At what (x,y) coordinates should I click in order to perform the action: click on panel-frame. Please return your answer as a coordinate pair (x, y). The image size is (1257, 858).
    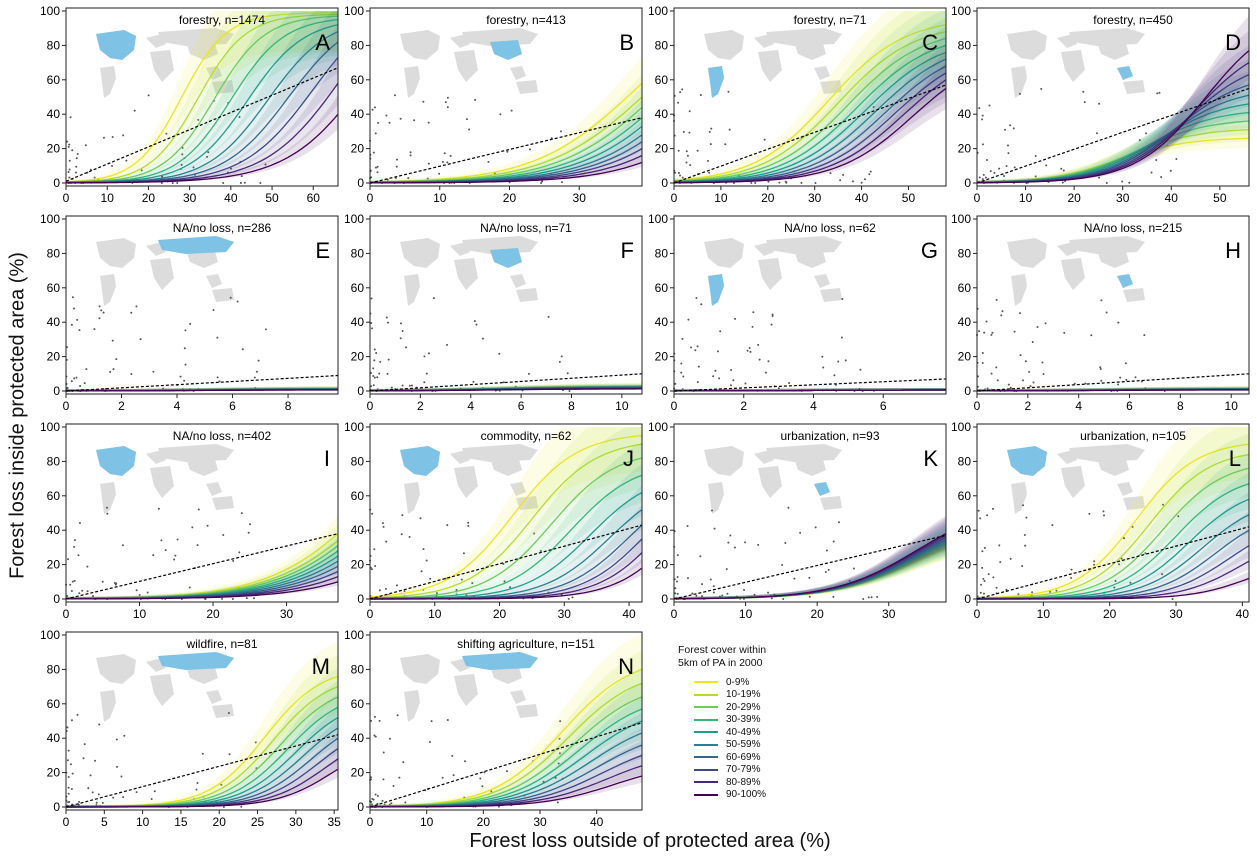
    Looking at the image, I should click on (810, 305).